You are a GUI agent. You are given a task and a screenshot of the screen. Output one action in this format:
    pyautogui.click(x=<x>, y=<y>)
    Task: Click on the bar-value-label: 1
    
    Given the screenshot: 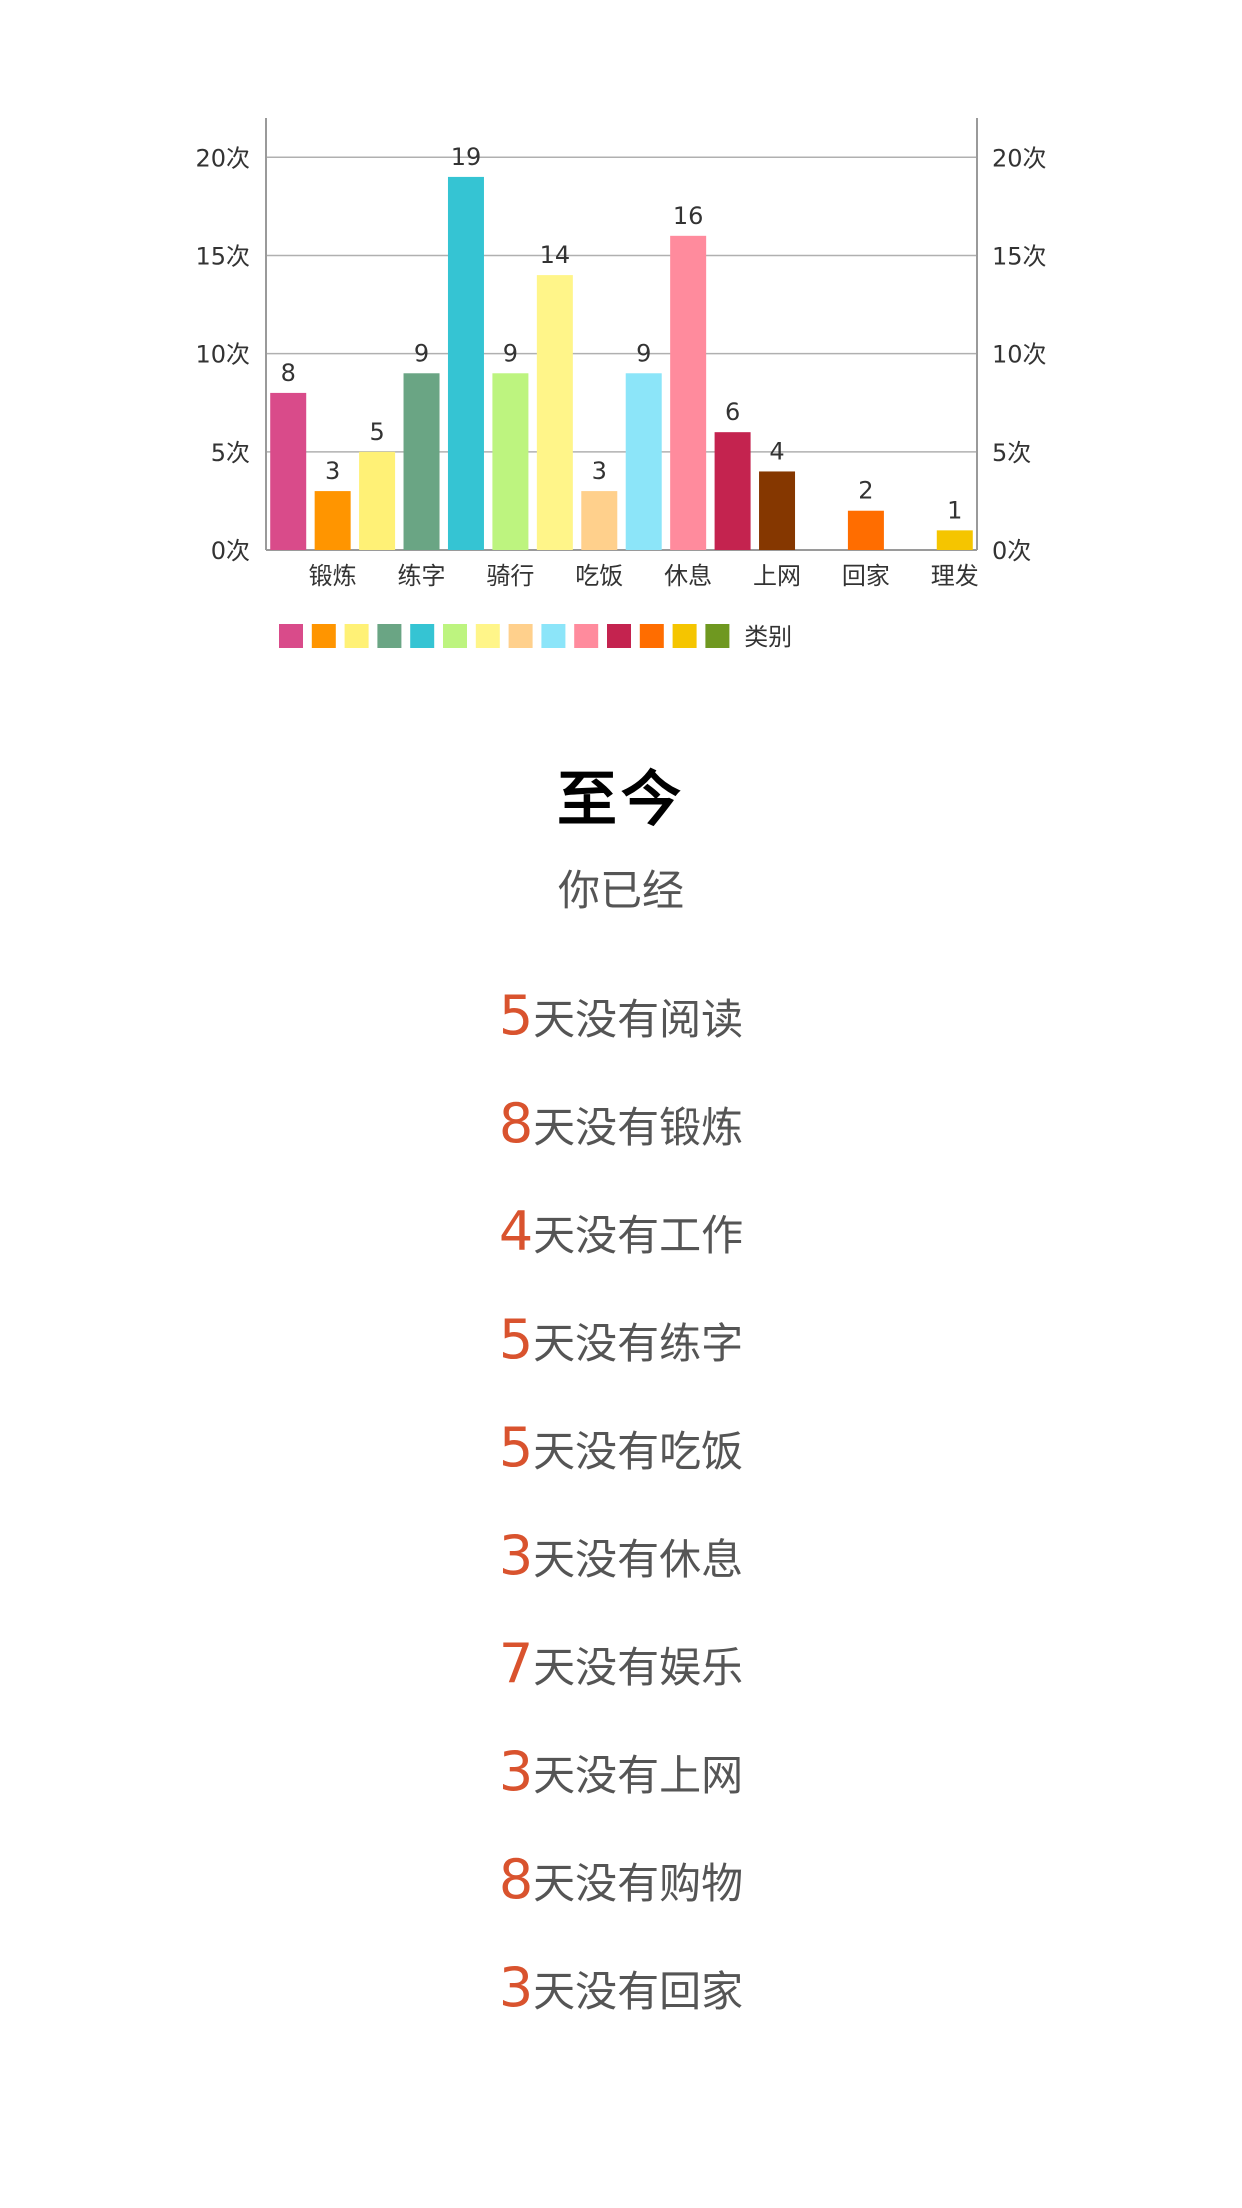 What is the action you would take?
    pyautogui.click(x=954, y=510)
    